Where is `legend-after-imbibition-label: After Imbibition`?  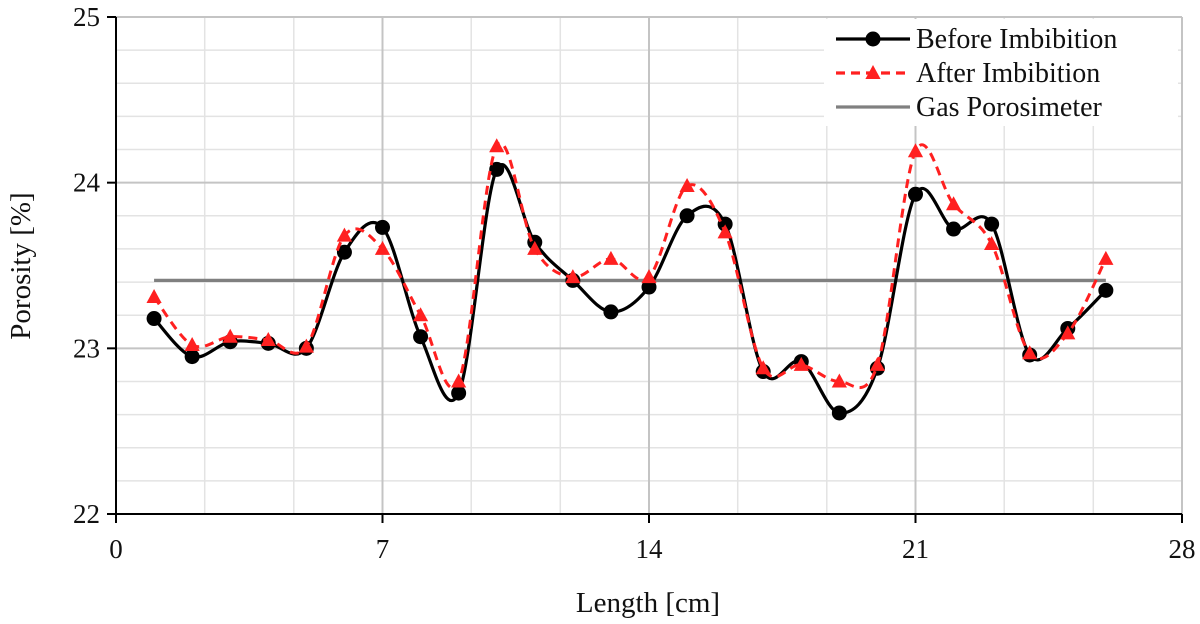 legend-after-imbibition-label: After Imbibition is located at coordinates (1008, 73).